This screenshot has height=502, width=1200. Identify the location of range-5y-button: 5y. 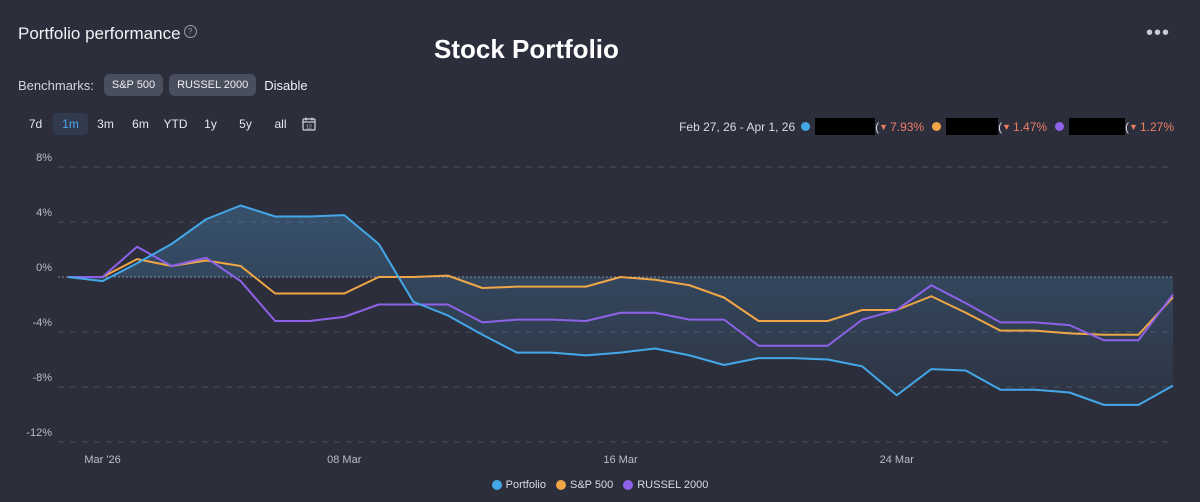
(245, 124).